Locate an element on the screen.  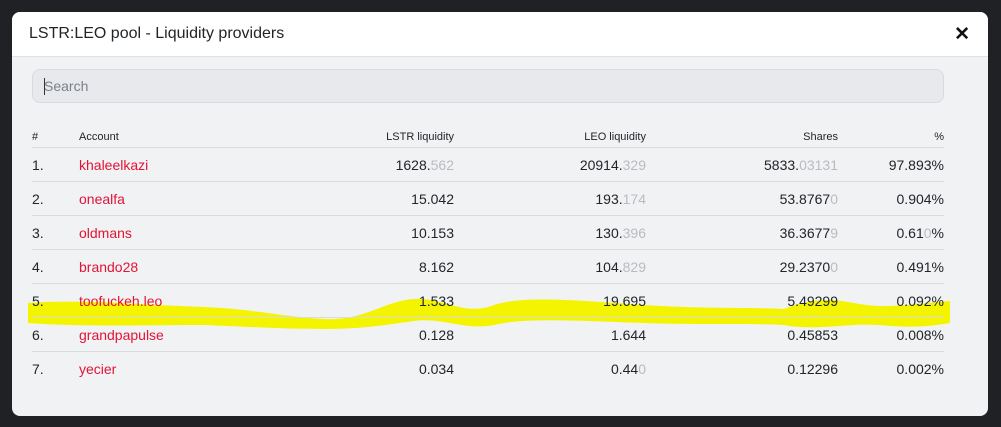
lstr-liquidity-cell: 8.162 is located at coordinates (366, 266).